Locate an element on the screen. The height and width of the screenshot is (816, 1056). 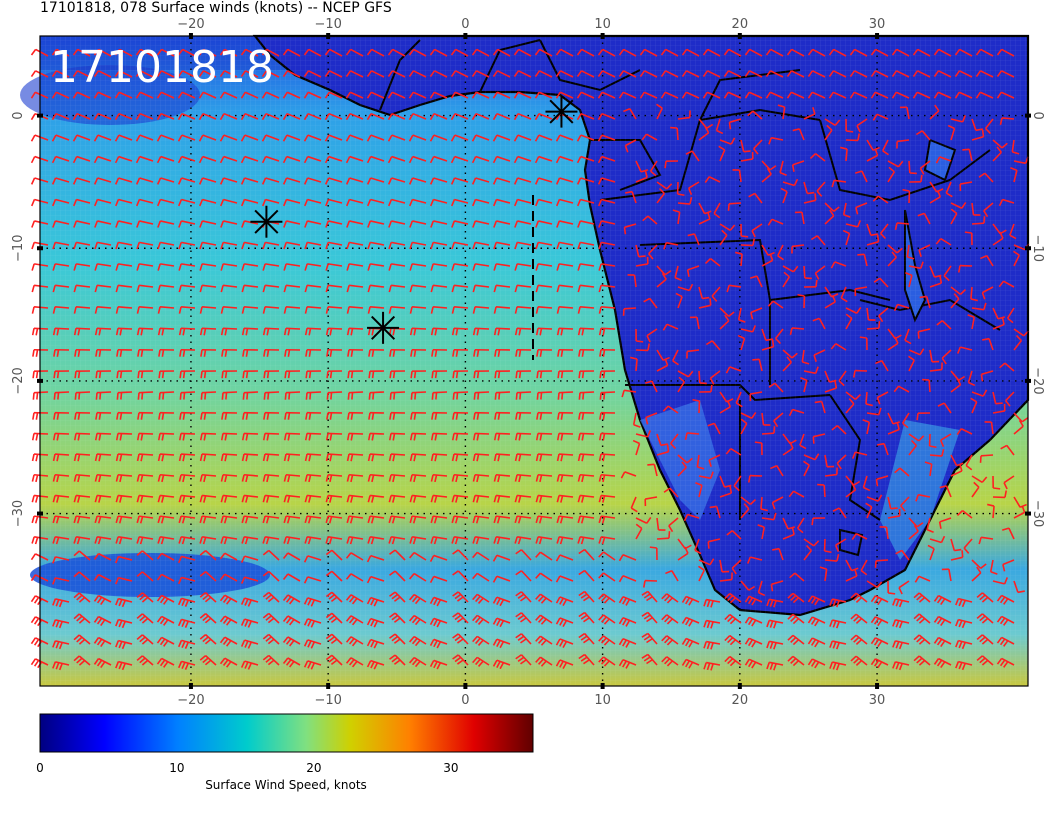
right-latitude-labels: 0 −10 −20 −30 is located at coordinates (1037, 319).